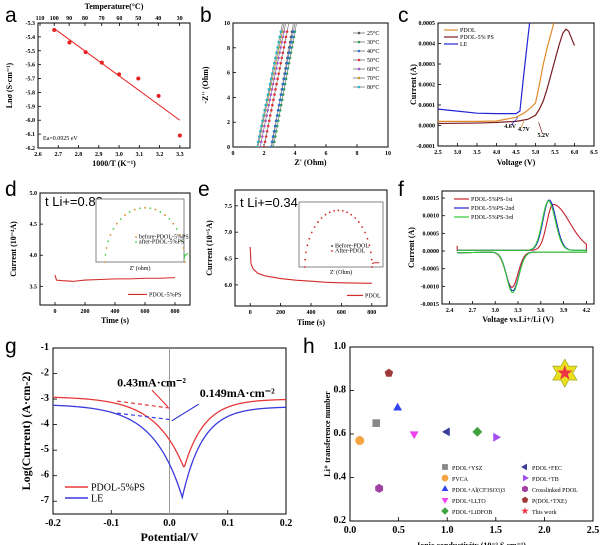 The image size is (600, 545). I want to click on legend-label-h: PDOL+FEC, so click(547, 469).